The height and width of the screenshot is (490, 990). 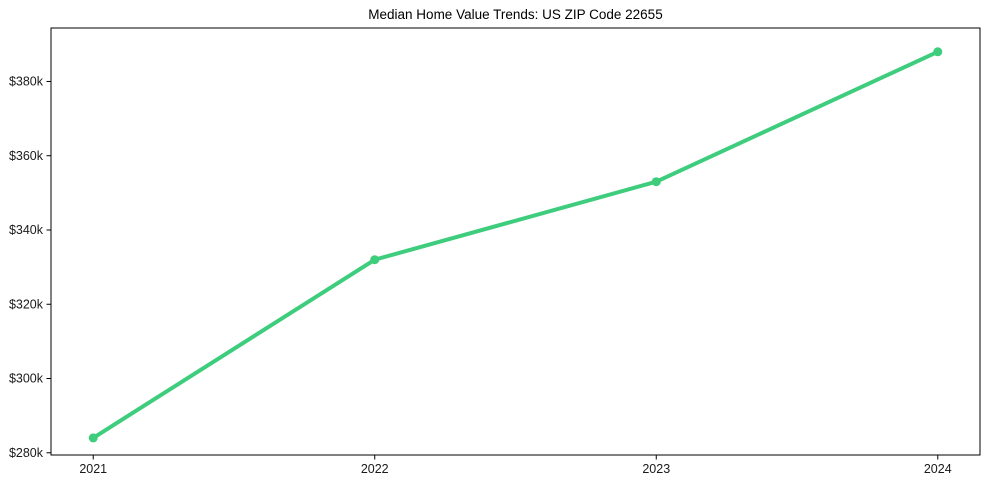 I want to click on y-axis-tick-label: $300k, so click(x=26, y=379).